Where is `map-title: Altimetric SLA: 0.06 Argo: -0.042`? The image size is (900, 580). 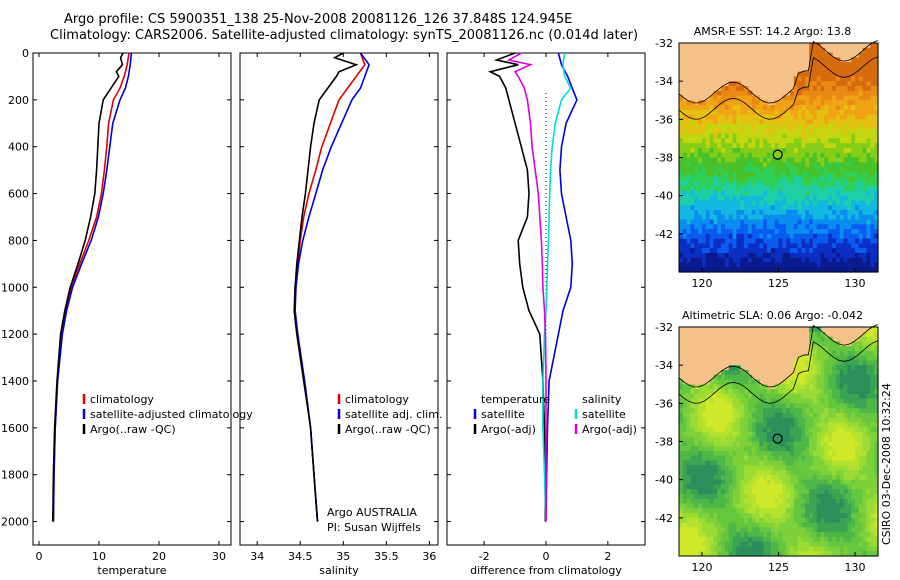 map-title: Altimetric SLA: 0.06 Argo: -0.042 is located at coordinates (772, 315).